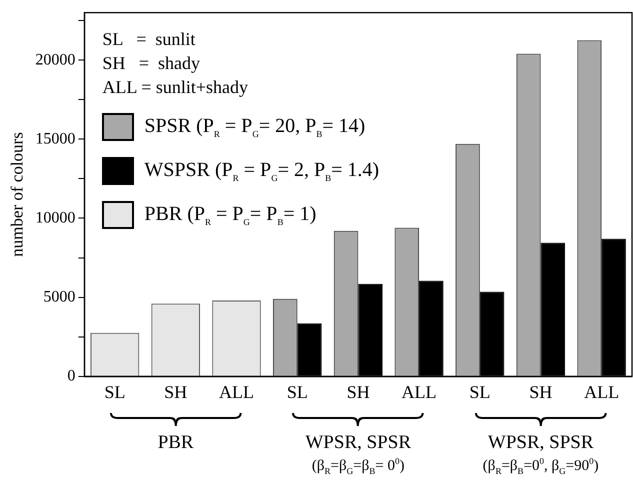 This screenshot has width=633, height=502. I want to click on annotation: ALL = sunlit+shady, so click(175, 87).